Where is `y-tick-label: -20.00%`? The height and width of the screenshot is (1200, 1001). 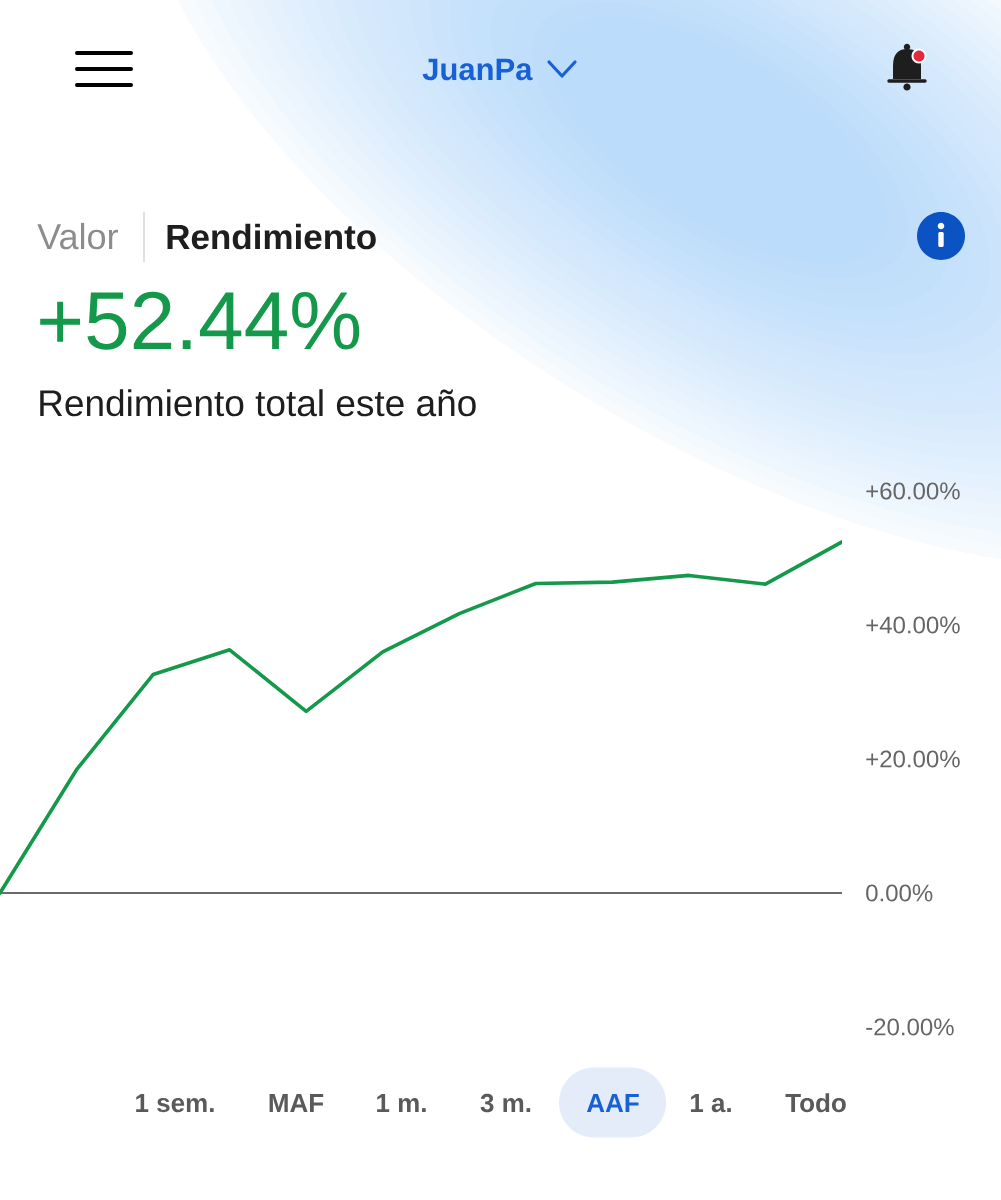
y-tick-label: -20.00% is located at coordinates (910, 1027).